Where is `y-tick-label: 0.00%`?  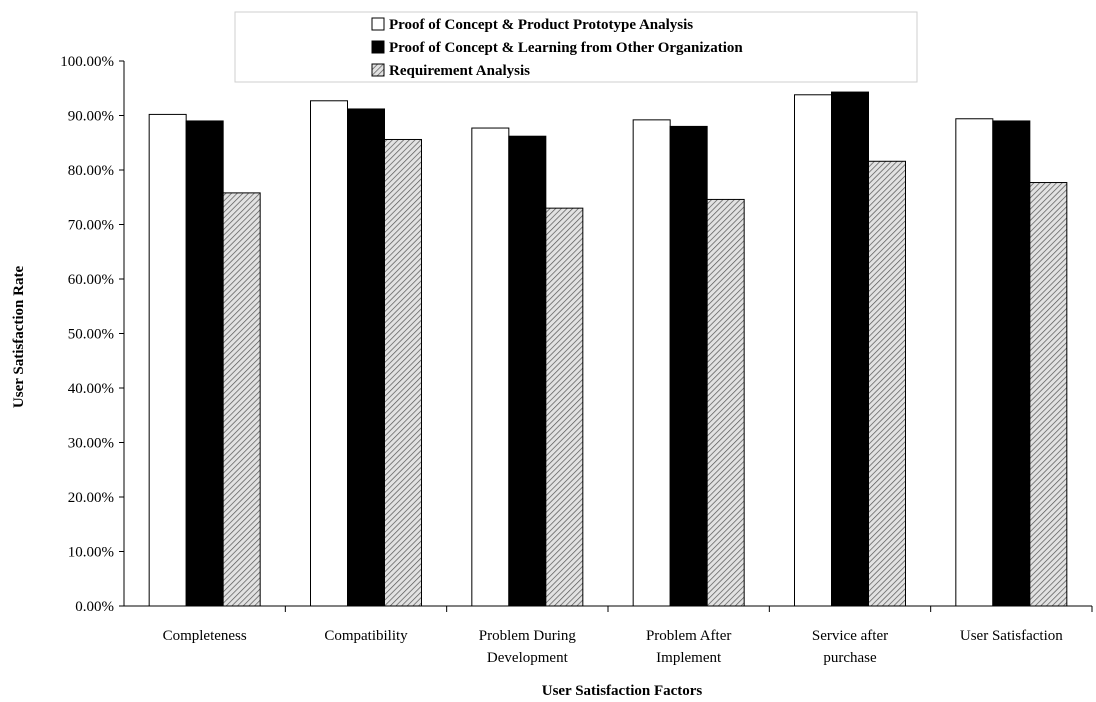
y-tick-label: 0.00% is located at coordinates (94, 607).